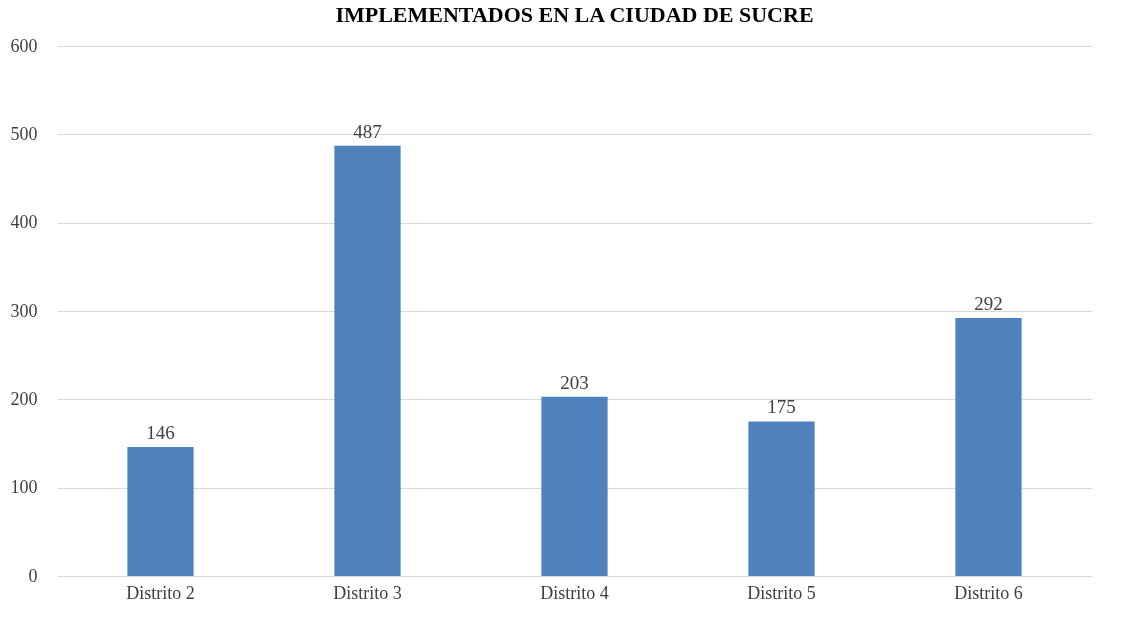 This screenshot has width=1125, height=622. Describe the element at coordinates (781, 592) in the screenshot. I see `x-tick-label: Distrito 5` at that location.